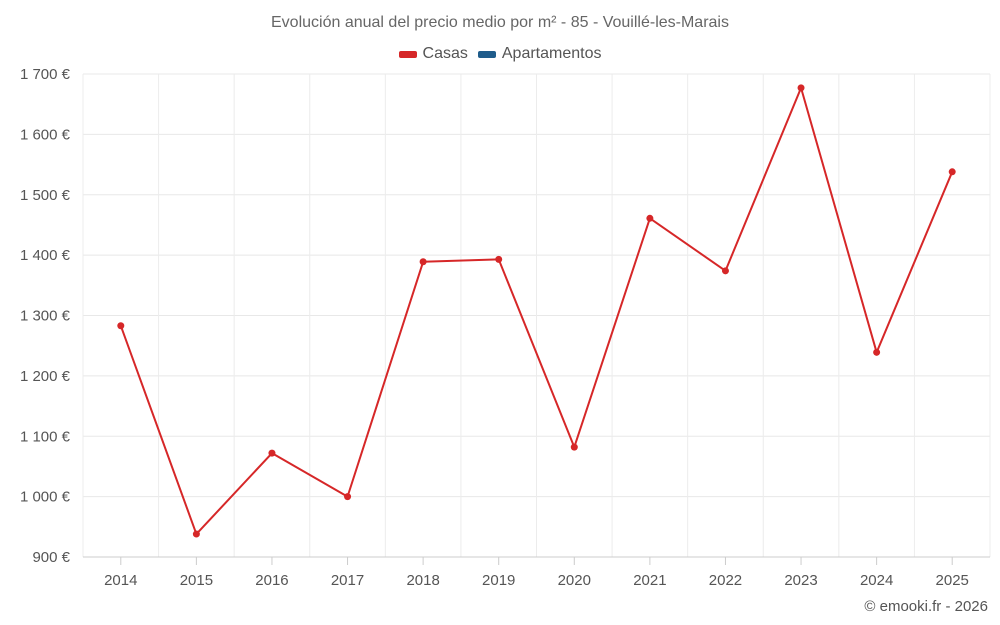 This screenshot has height=625, width=1000. Describe the element at coordinates (422, 580) in the screenshot. I see `x-tick-label: 2018` at that location.